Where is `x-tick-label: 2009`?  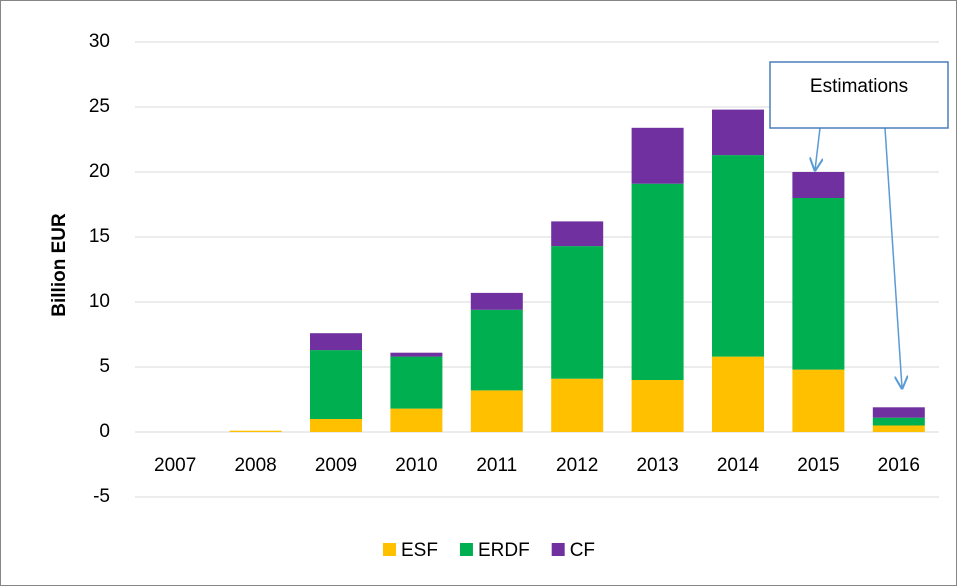
x-tick-label: 2009 is located at coordinates (336, 465).